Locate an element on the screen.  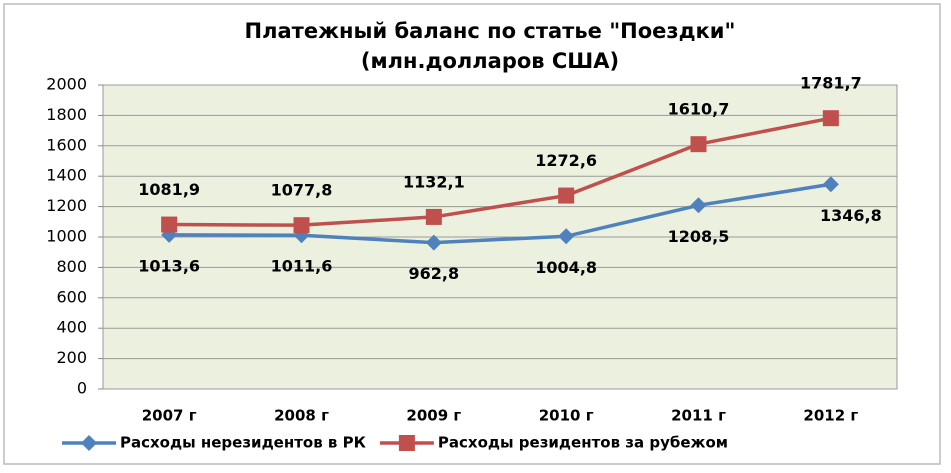
y-tick-label: 1600 is located at coordinates (66, 144).